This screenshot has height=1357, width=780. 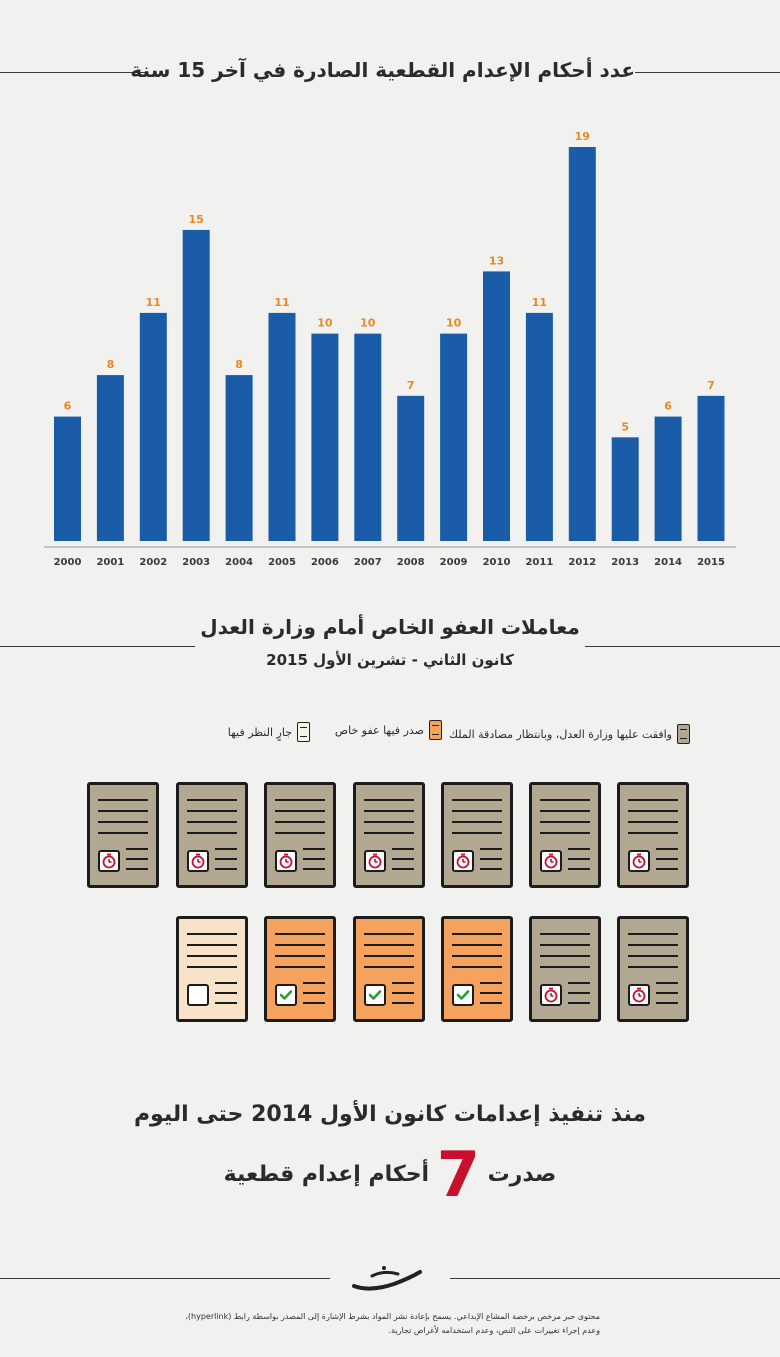 I want to click on bar-2004, so click(x=239, y=458).